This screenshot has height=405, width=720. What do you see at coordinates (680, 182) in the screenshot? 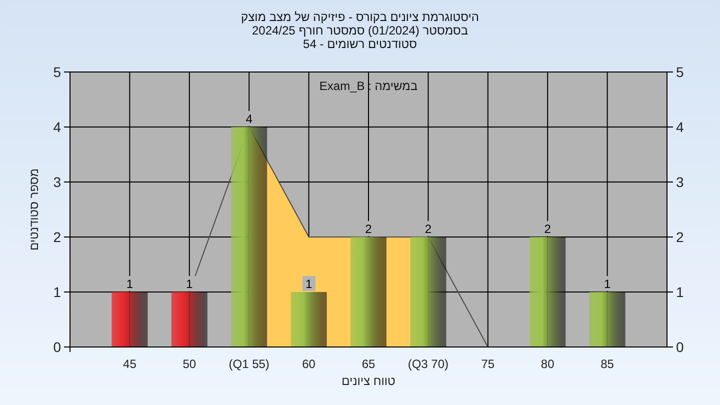
I see `y2-tick-label: 3` at bounding box center [680, 182].